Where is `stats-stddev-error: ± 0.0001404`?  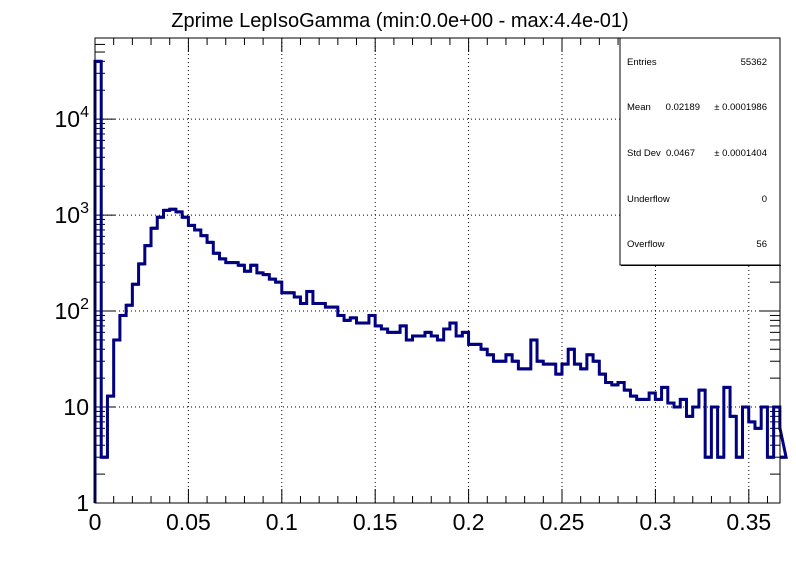
stats-stddev-error: ± 0.0001404 is located at coordinates (740, 153).